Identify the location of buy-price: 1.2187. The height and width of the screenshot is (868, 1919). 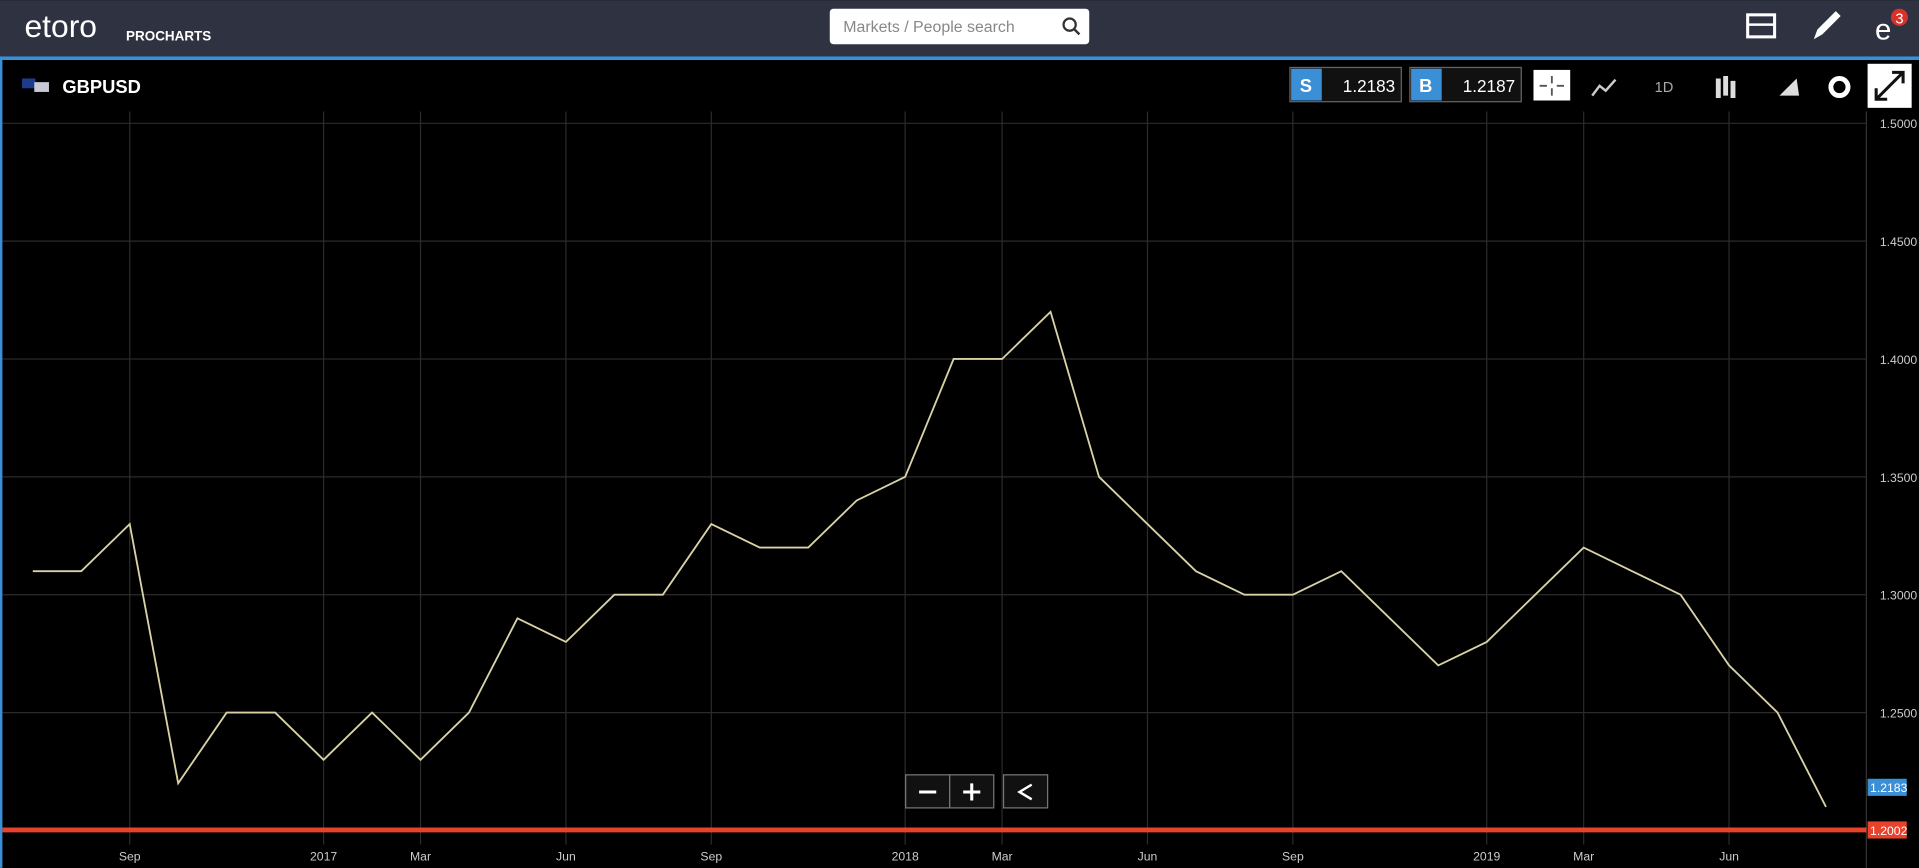
(1489, 86).